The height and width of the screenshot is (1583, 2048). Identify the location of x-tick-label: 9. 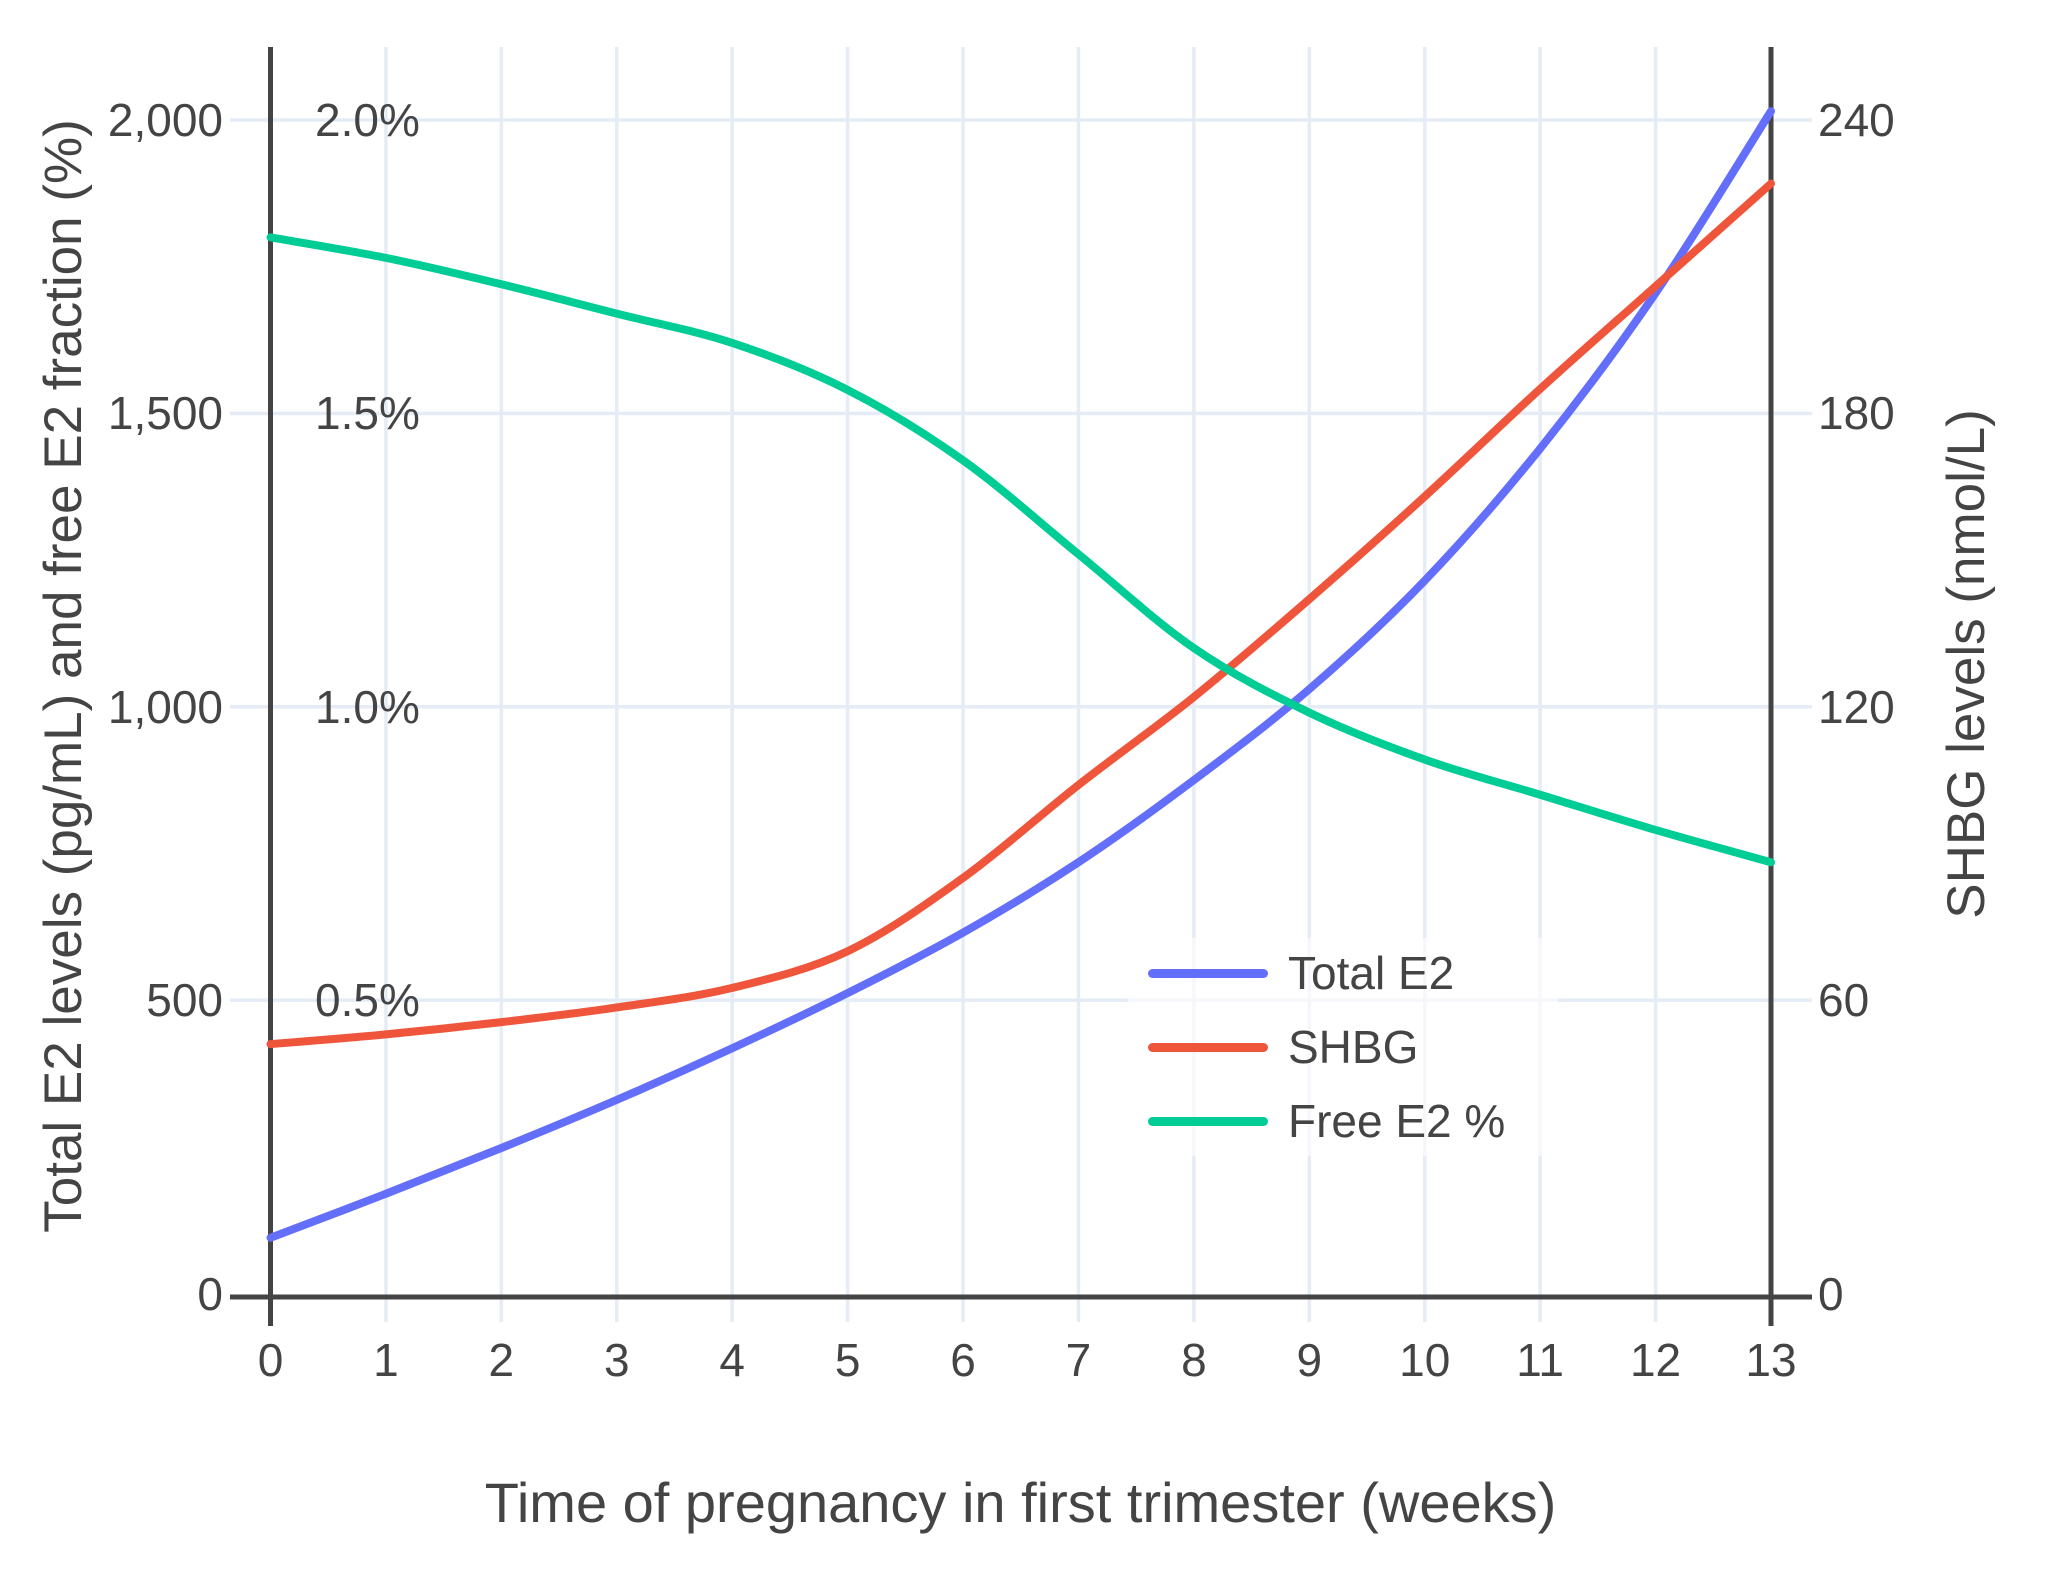
(1309, 1360).